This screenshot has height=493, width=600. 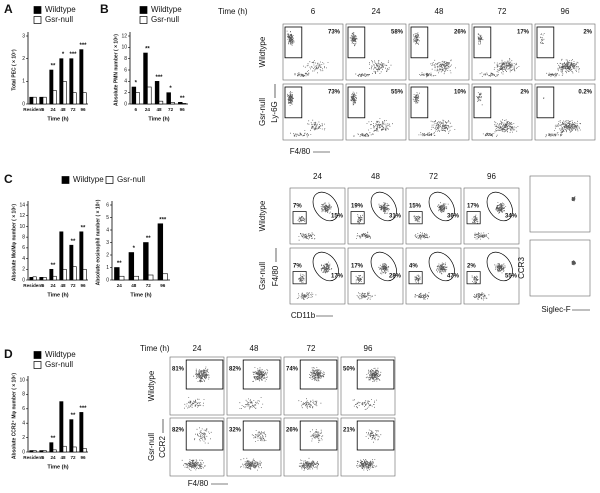 I want to click on x-axis-label: Siglec-F, so click(x=555, y=309).